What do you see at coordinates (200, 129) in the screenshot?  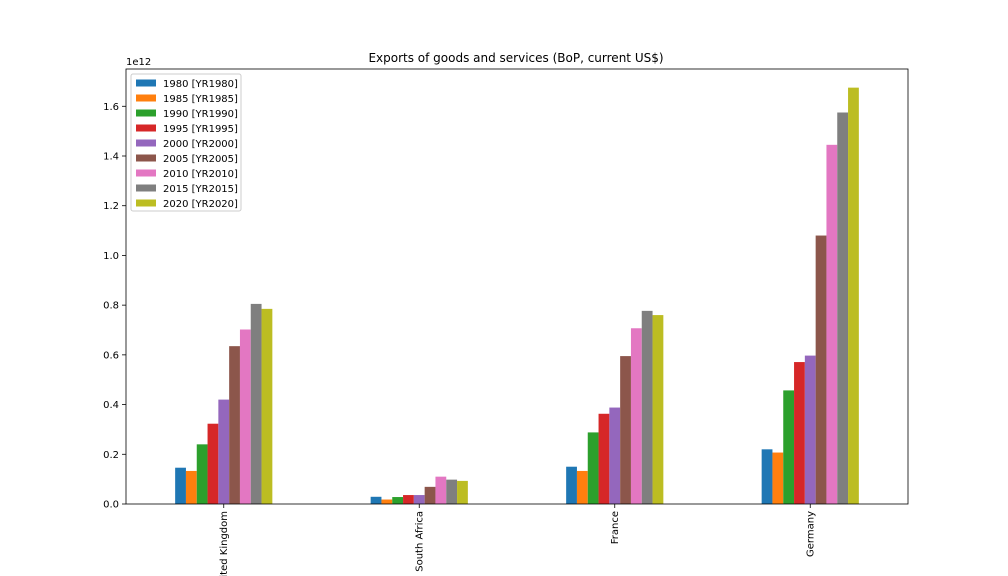 I see `legend-label: 1995 [YR1995]` at bounding box center [200, 129].